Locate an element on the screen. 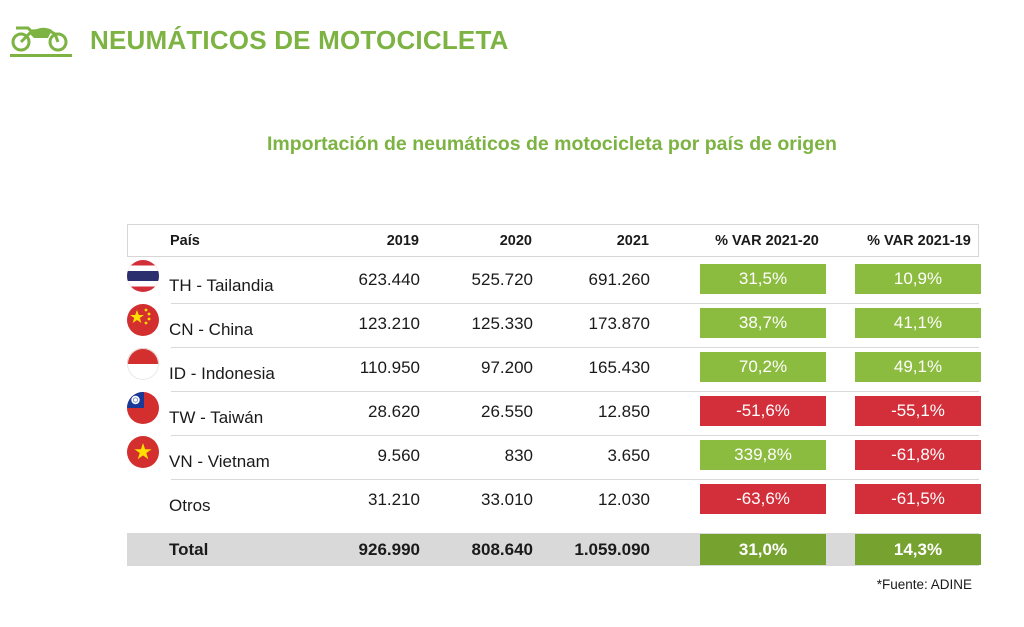 This screenshot has width=1024, height=627. header-var-2021-20: % VAR 2021-20 is located at coordinates (767, 241).